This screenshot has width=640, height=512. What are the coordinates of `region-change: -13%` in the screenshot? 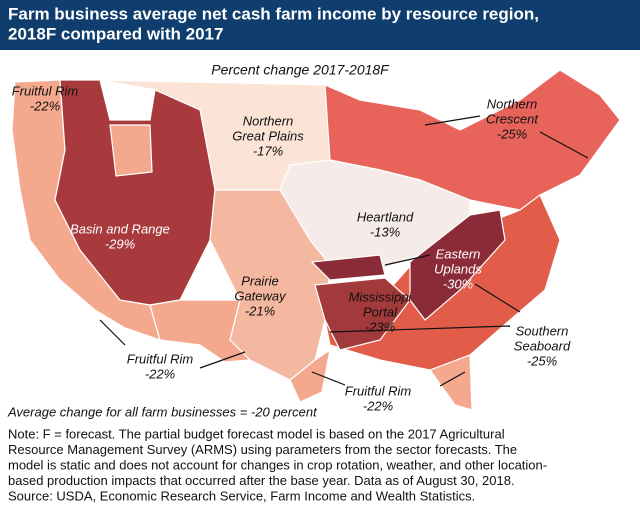 It's located at (385, 231).